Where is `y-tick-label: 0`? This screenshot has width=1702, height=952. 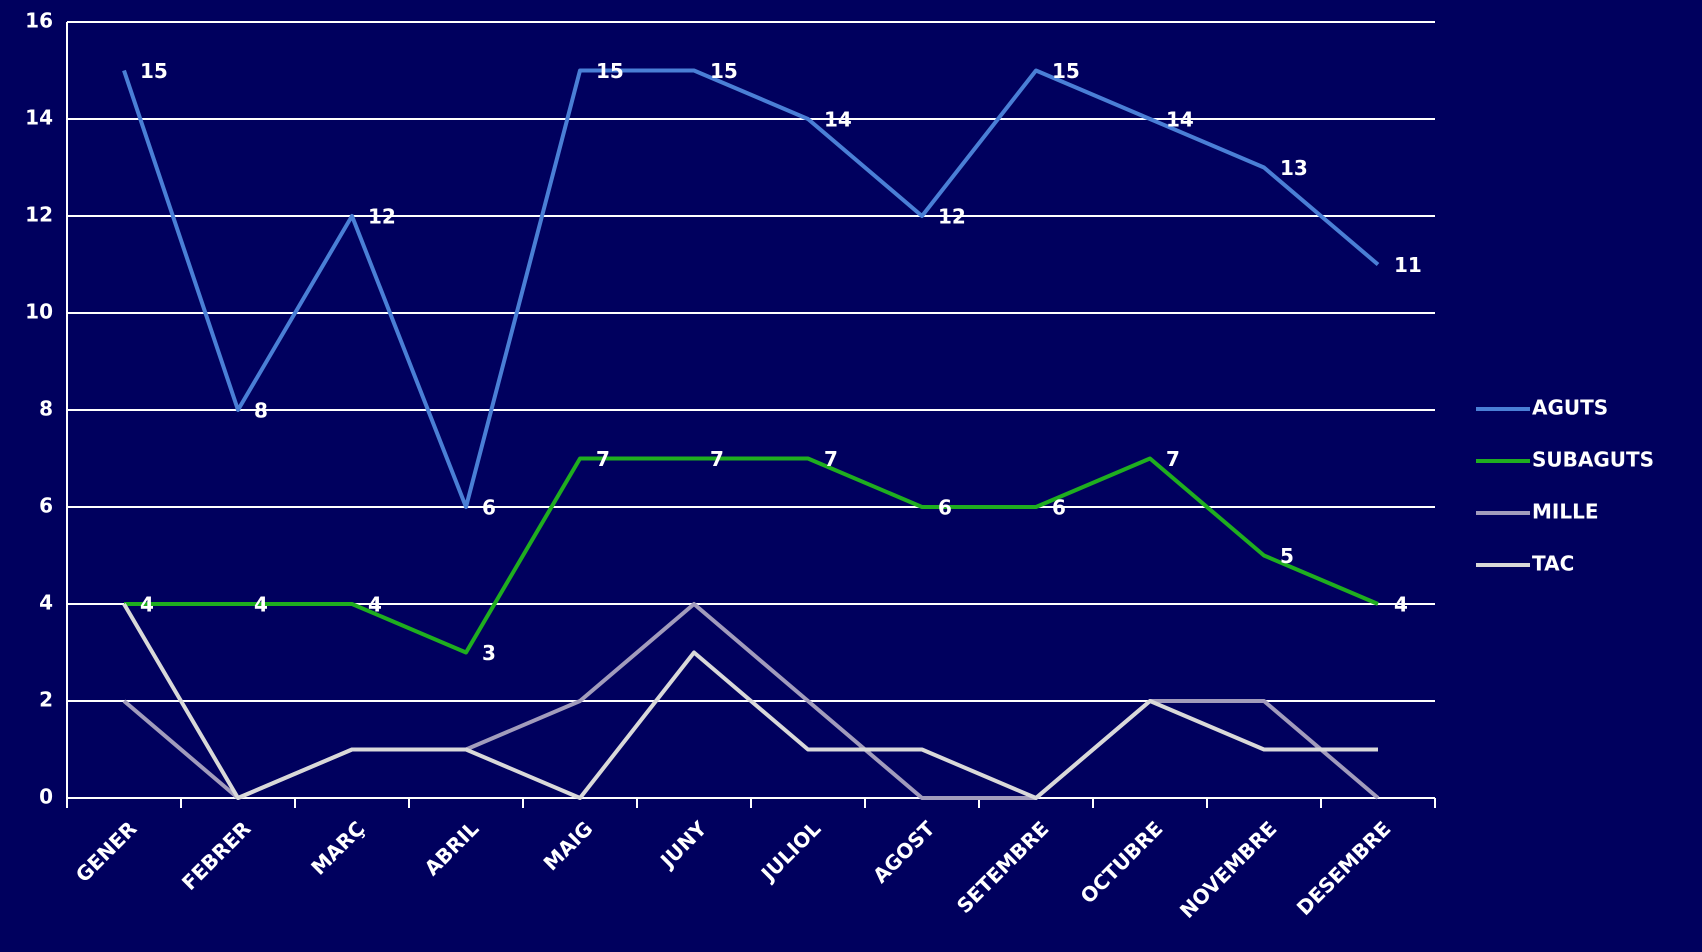
y-tick-label: 0 is located at coordinates (46, 797).